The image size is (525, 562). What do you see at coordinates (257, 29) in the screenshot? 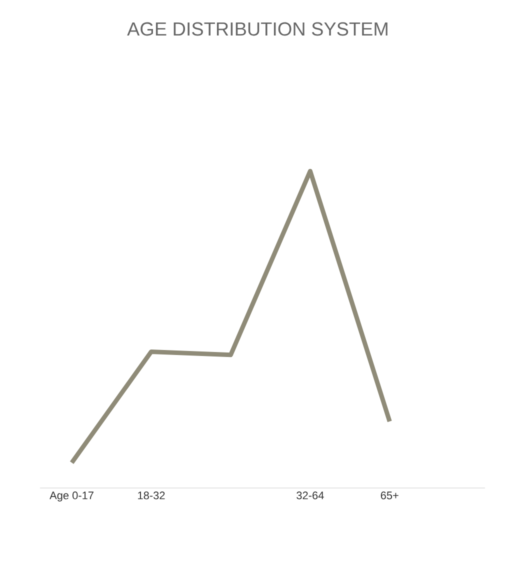
I see `chart-title: AGE DISTRIBUTION SYSTEM` at bounding box center [257, 29].